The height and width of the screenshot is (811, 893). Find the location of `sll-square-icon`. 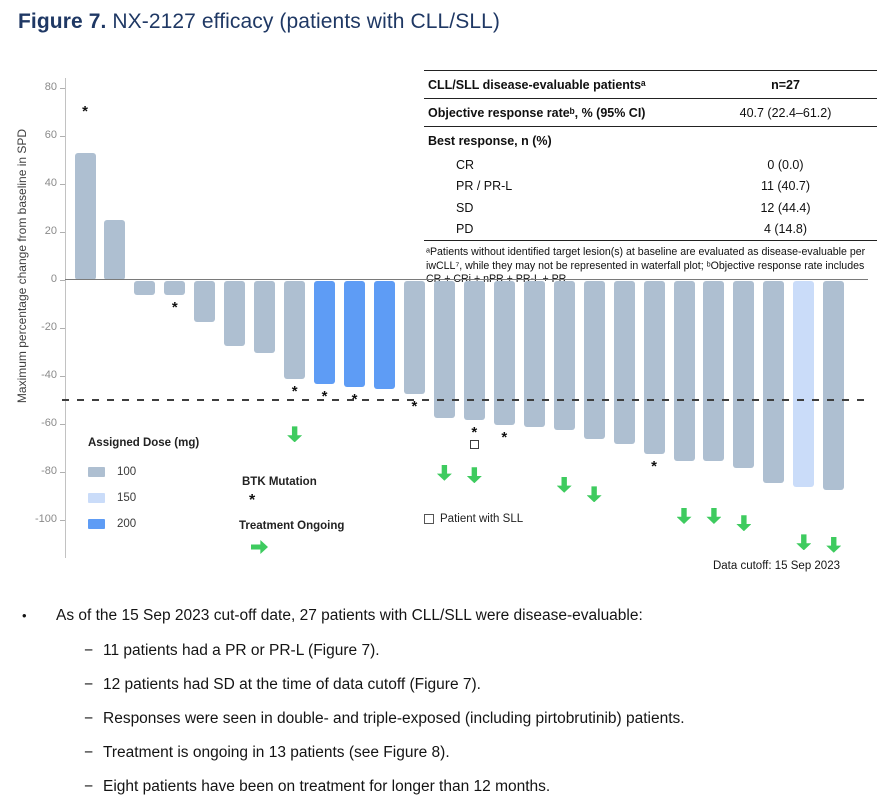

sll-square-icon is located at coordinates (429, 519).